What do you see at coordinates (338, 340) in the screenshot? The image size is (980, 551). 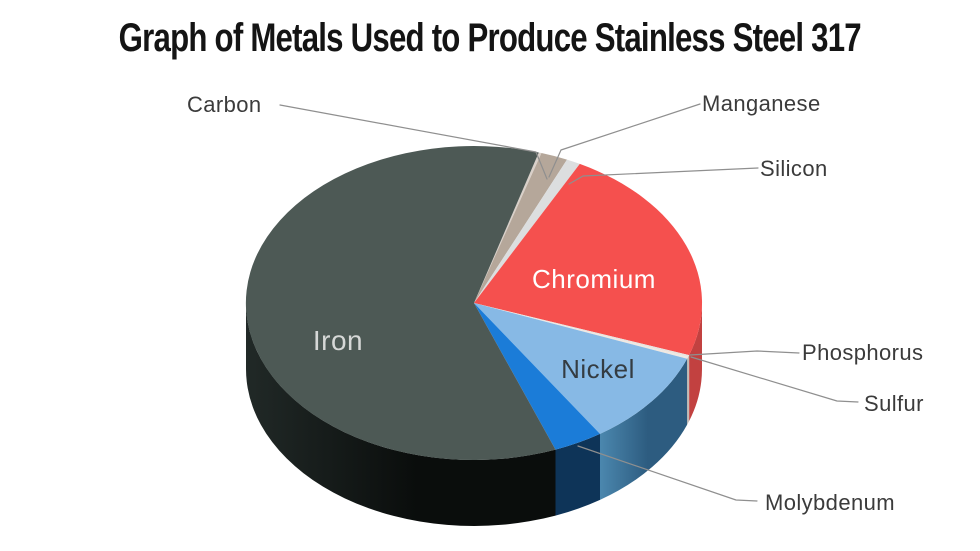 I see `slice-label-iron: Iron` at bounding box center [338, 340].